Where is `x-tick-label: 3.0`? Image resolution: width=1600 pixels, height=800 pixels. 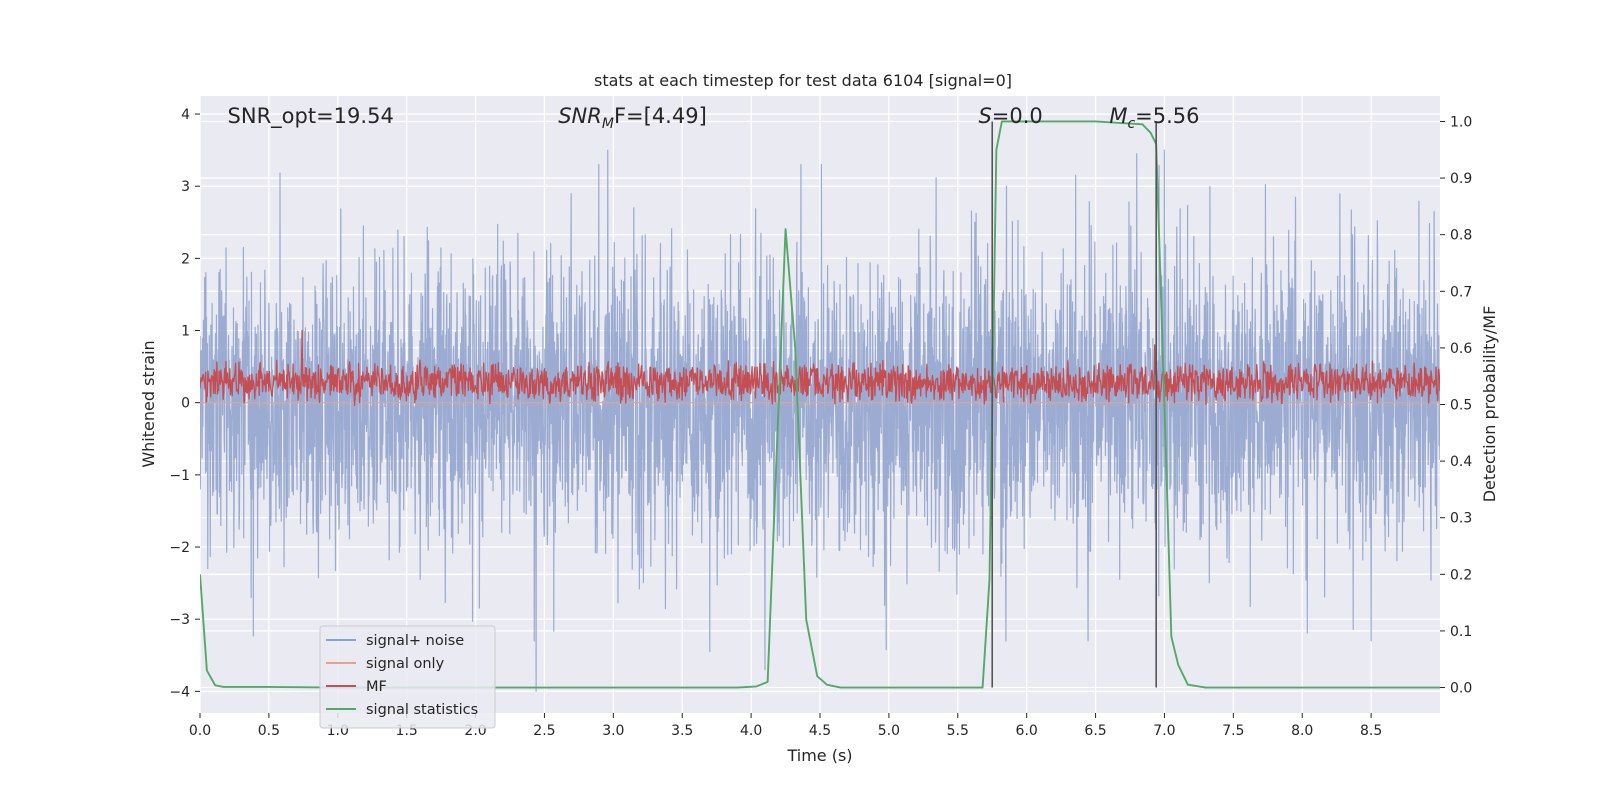 x-tick-label: 3.0 is located at coordinates (613, 731).